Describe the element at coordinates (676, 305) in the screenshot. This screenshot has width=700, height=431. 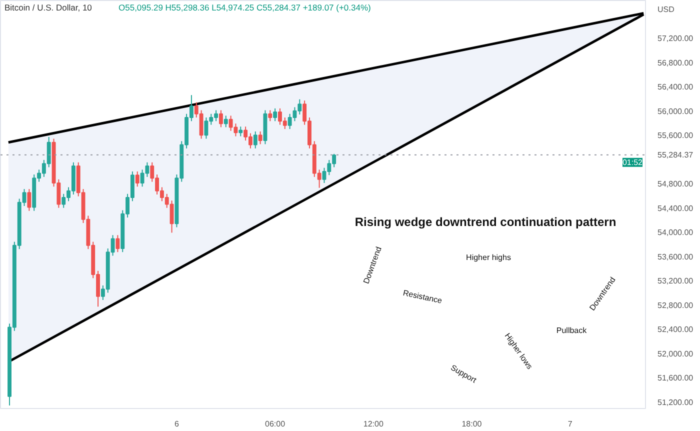
I see `y-tick-label: 52,800.00` at that location.